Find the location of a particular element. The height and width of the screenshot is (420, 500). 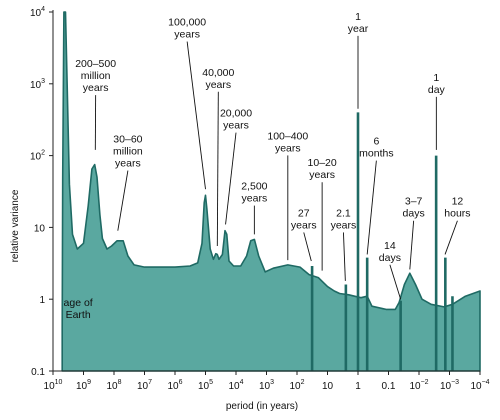

x-tick-label: 10⁴ is located at coordinates (235, 385).